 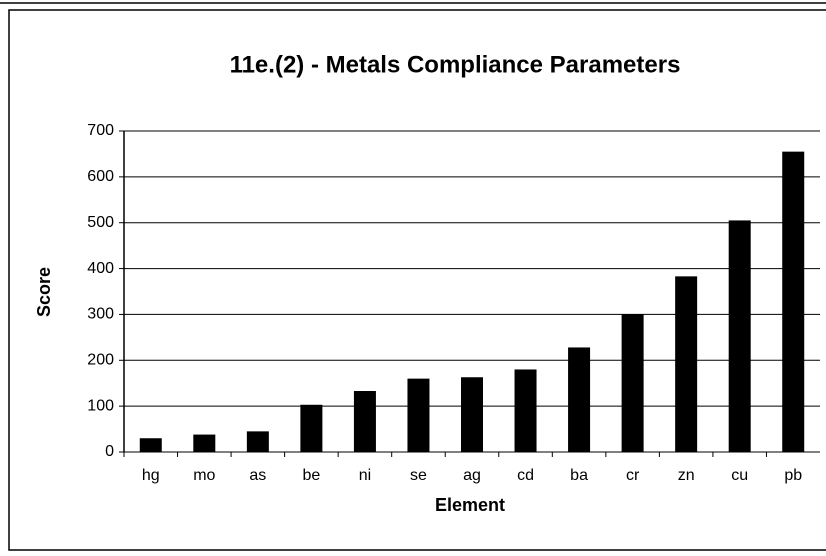 What do you see at coordinates (100, 268) in the screenshot?
I see `y-tick-label: 400` at bounding box center [100, 268].